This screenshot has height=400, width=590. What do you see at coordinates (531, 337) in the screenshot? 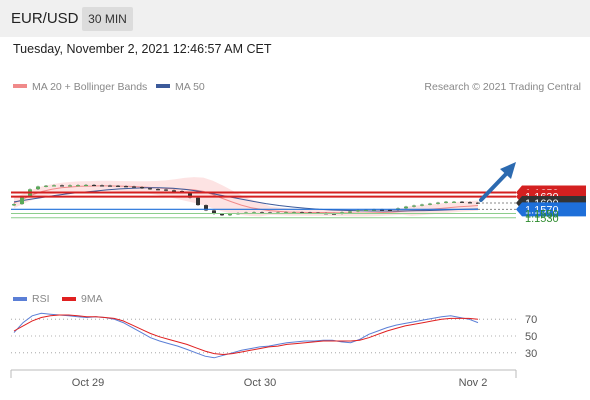
I see `rsi-tick-label: 50` at bounding box center [531, 337].